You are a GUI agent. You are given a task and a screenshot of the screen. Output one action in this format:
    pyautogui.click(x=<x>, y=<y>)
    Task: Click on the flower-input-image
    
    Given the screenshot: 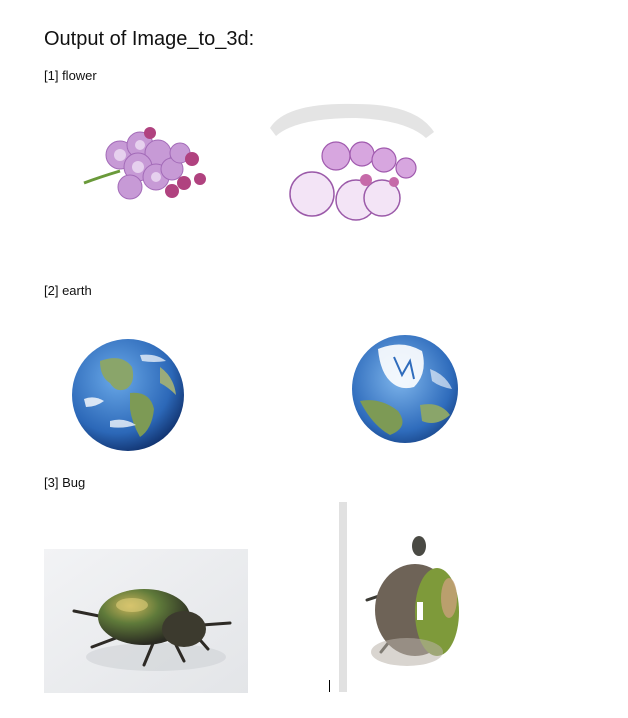 What is the action you would take?
    pyautogui.click(x=150, y=165)
    